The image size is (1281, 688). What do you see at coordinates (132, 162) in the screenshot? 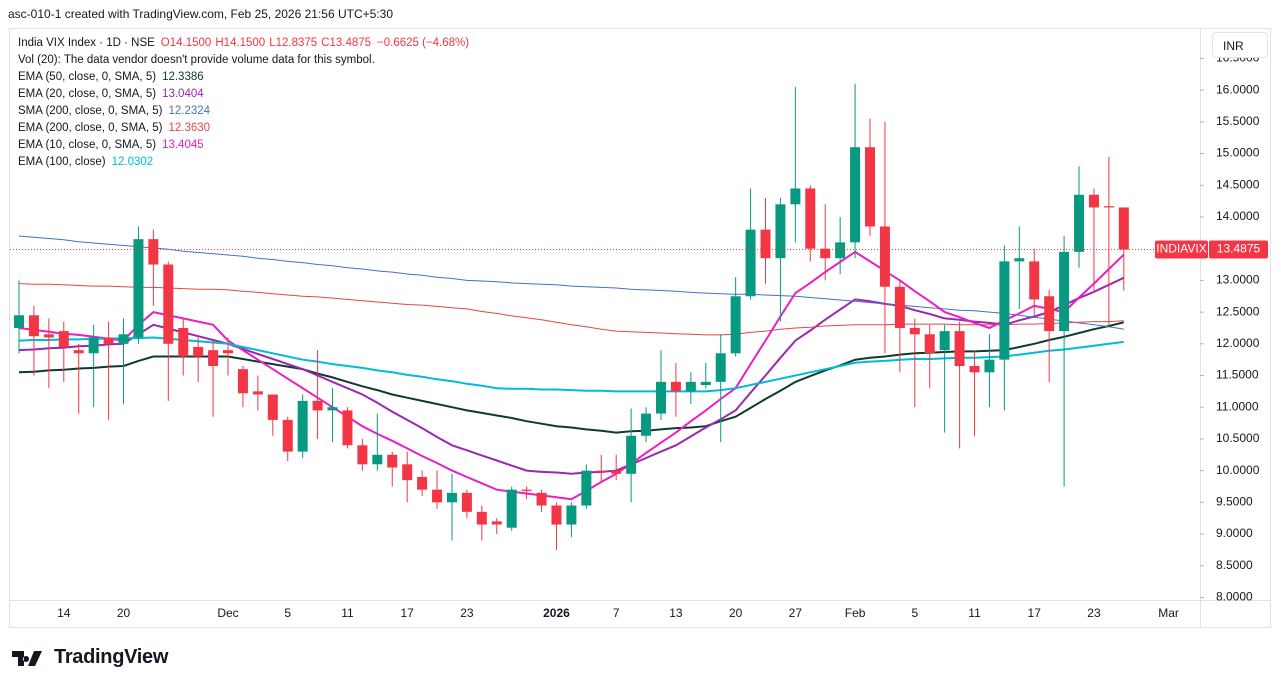
I see `legend-value: 12.0302` at bounding box center [132, 162].